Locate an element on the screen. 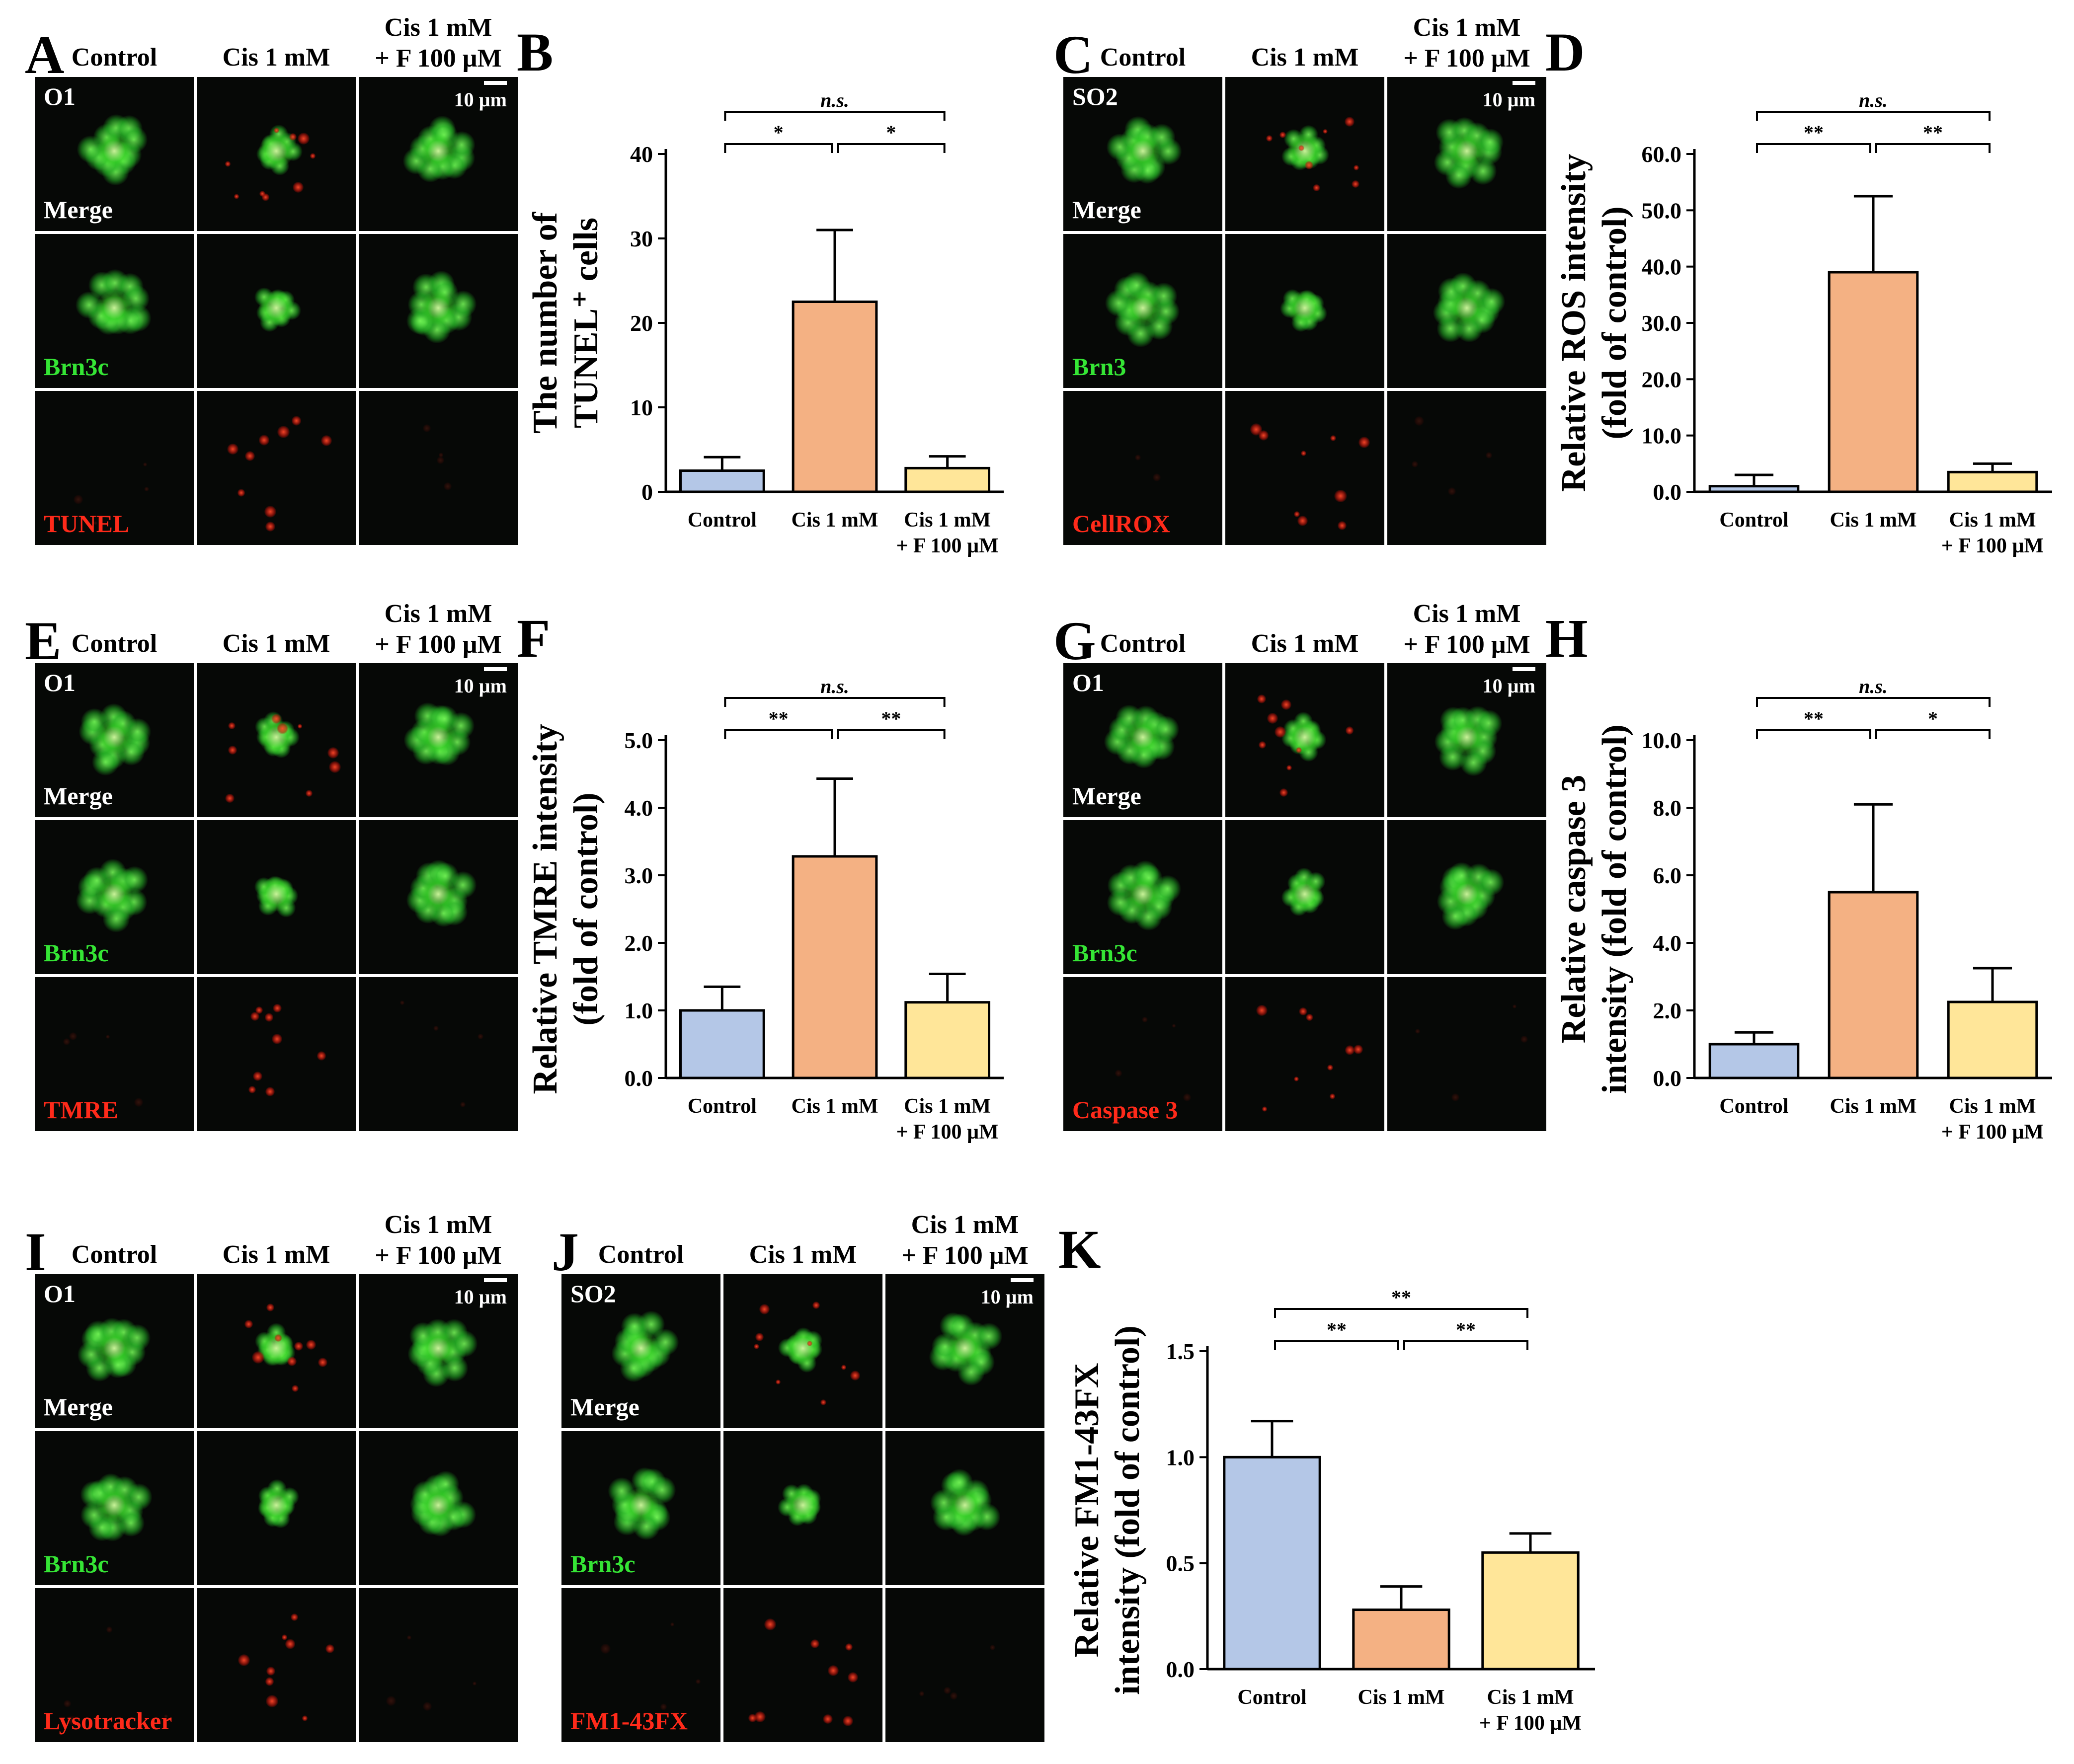 The height and width of the screenshot is (1764, 2074). micrograph-E-cisf-red is located at coordinates (438, 1054).